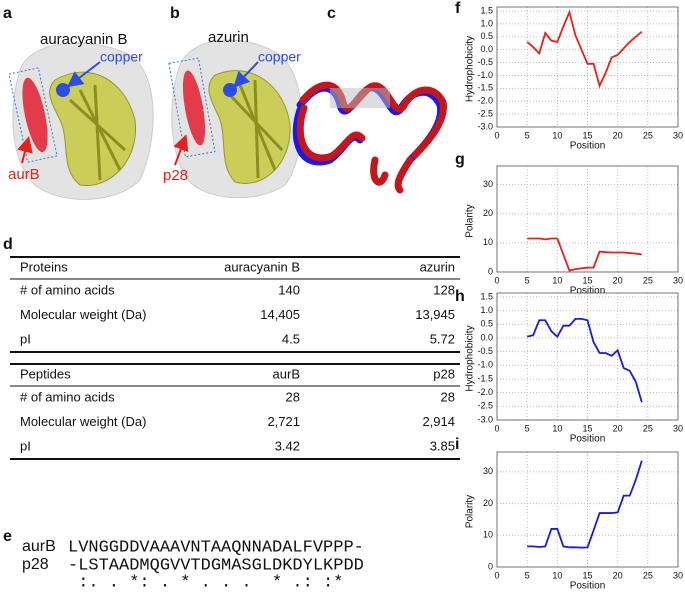 Image resolution: width=685 pixels, height=594 pixels. What do you see at coordinates (457, 444) in the screenshot?
I see `panel-label: i` at bounding box center [457, 444].